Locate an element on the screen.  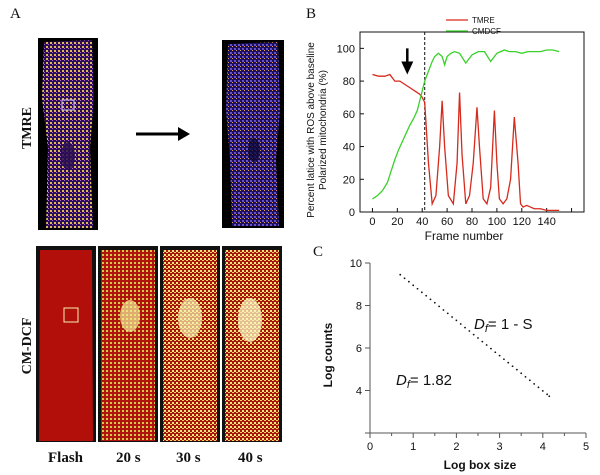
chart-c-xtick-label: 1 is located at coordinates (413, 447).